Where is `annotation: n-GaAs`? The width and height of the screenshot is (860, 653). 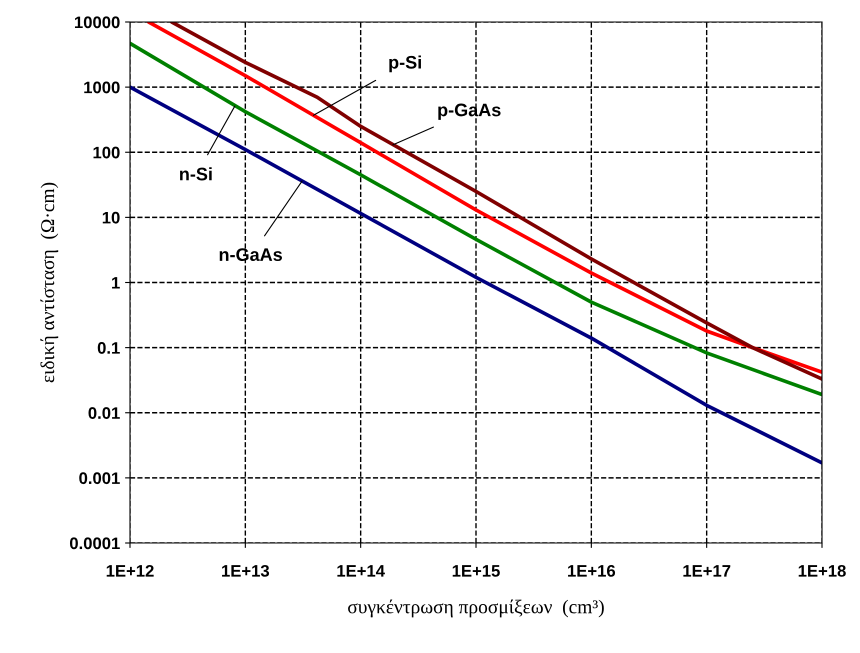
annotation: n-GaAs is located at coordinates (251, 254).